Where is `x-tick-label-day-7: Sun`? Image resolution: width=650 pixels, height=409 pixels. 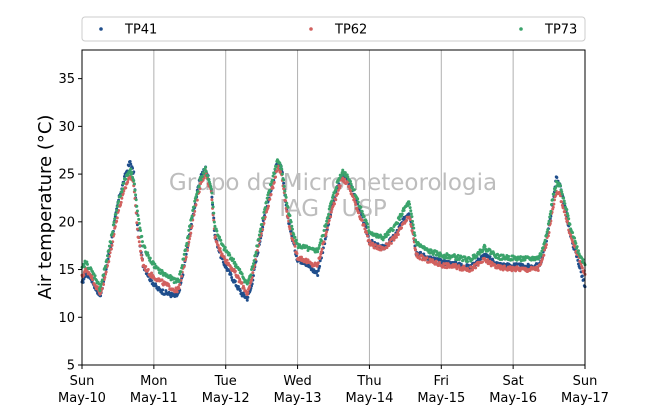
x-tick-label-day-7: Sun is located at coordinates (585, 381).